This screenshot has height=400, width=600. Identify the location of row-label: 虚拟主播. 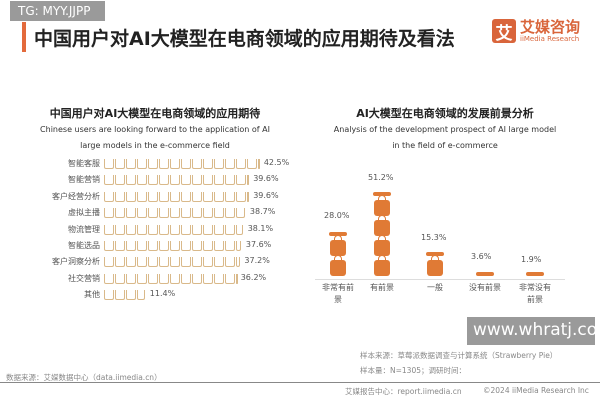
(84, 213).